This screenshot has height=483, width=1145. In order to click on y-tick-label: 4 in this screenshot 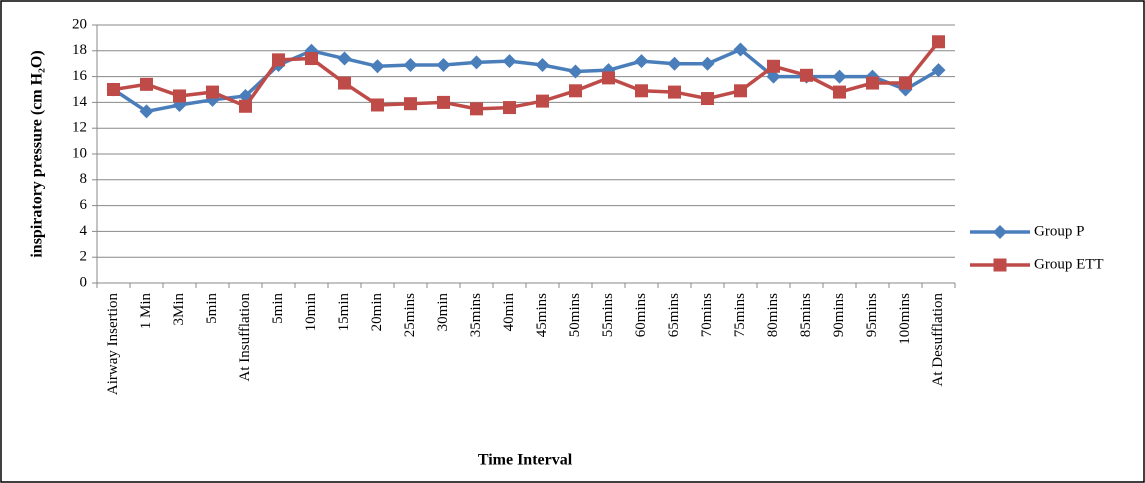, I will do `click(84, 231)`.